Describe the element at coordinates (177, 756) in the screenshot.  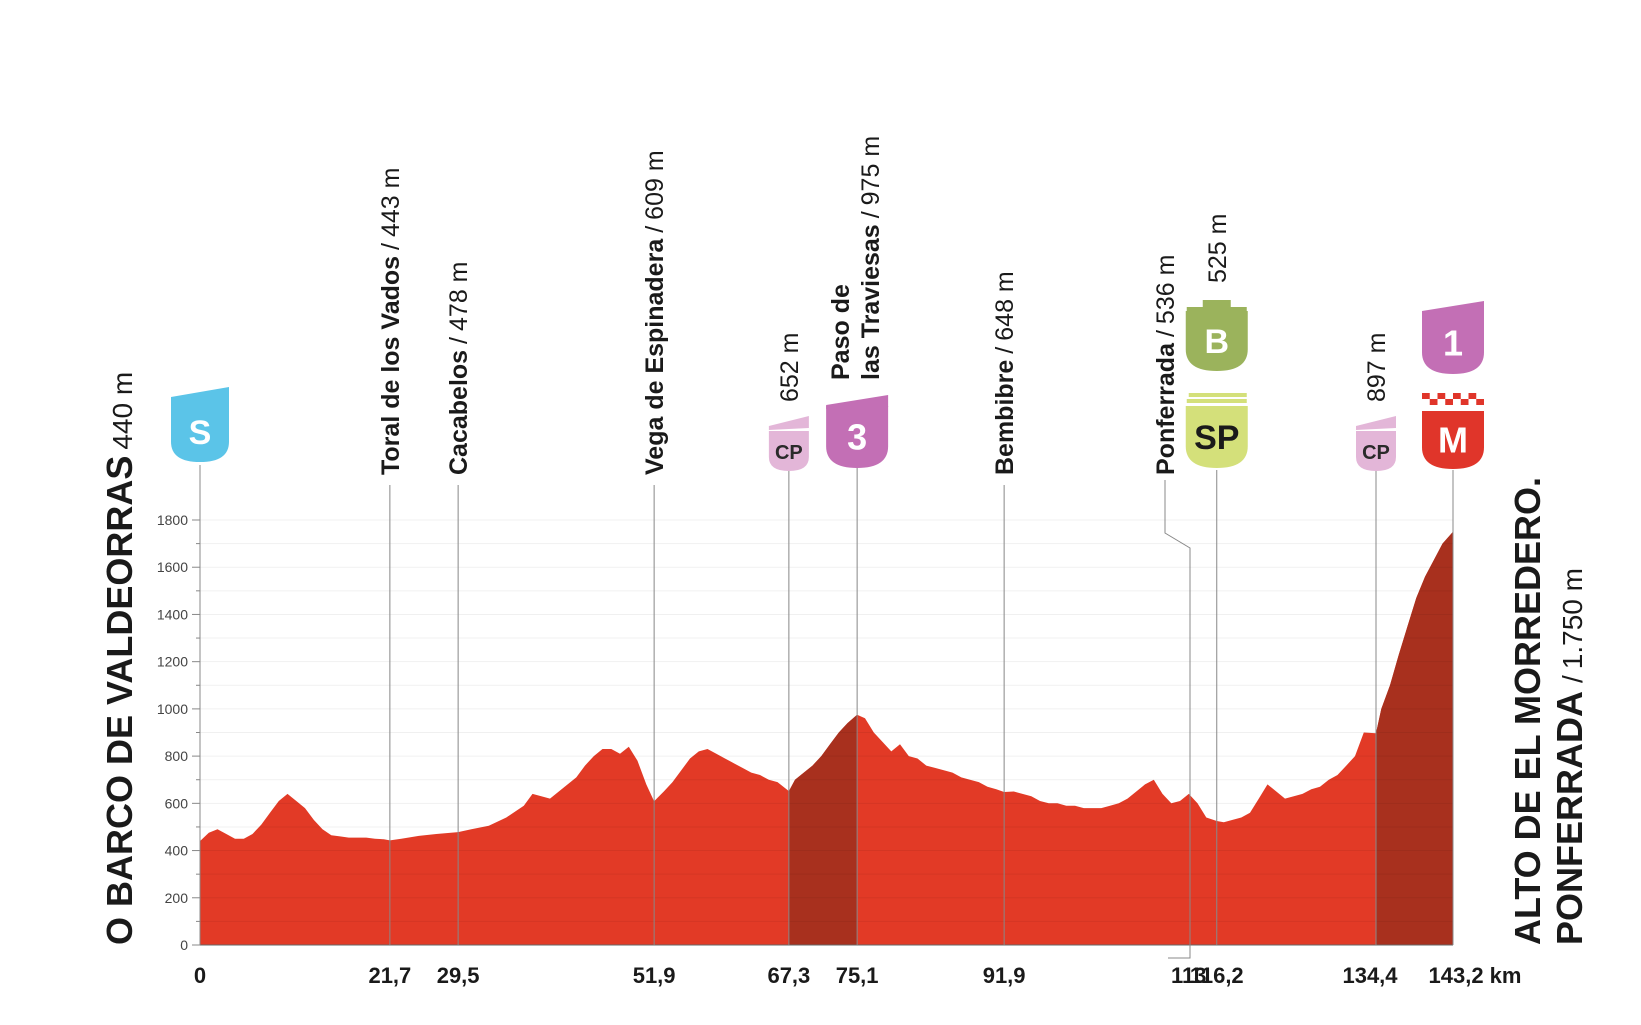
I see `y-tick-label: 800` at that location.